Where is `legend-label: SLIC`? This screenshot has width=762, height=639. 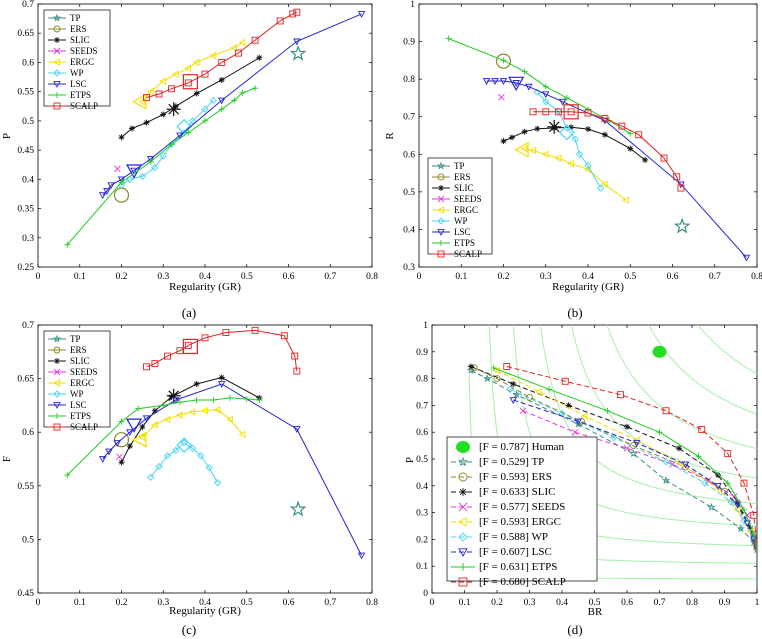 legend-label: SLIC is located at coordinates (464, 188).